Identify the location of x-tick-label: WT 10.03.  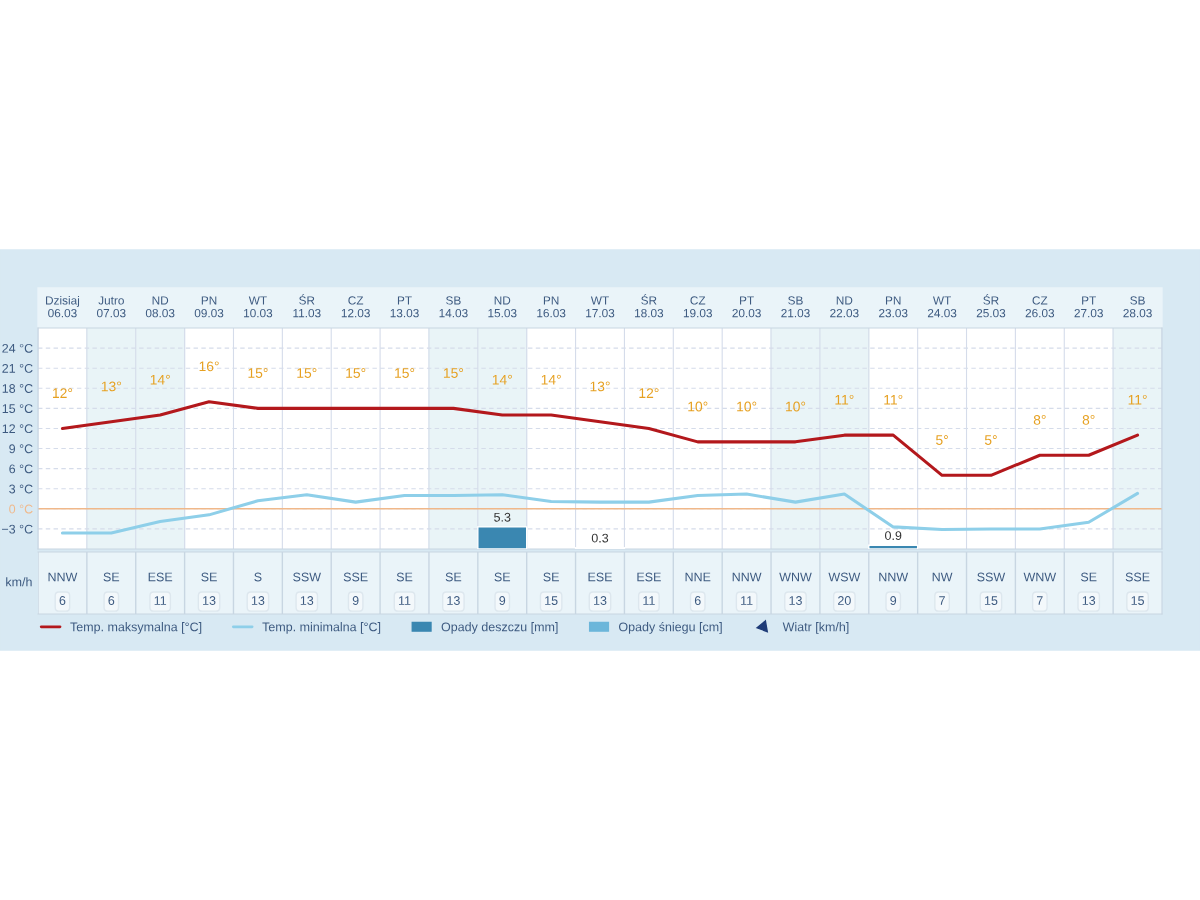
(258, 307).